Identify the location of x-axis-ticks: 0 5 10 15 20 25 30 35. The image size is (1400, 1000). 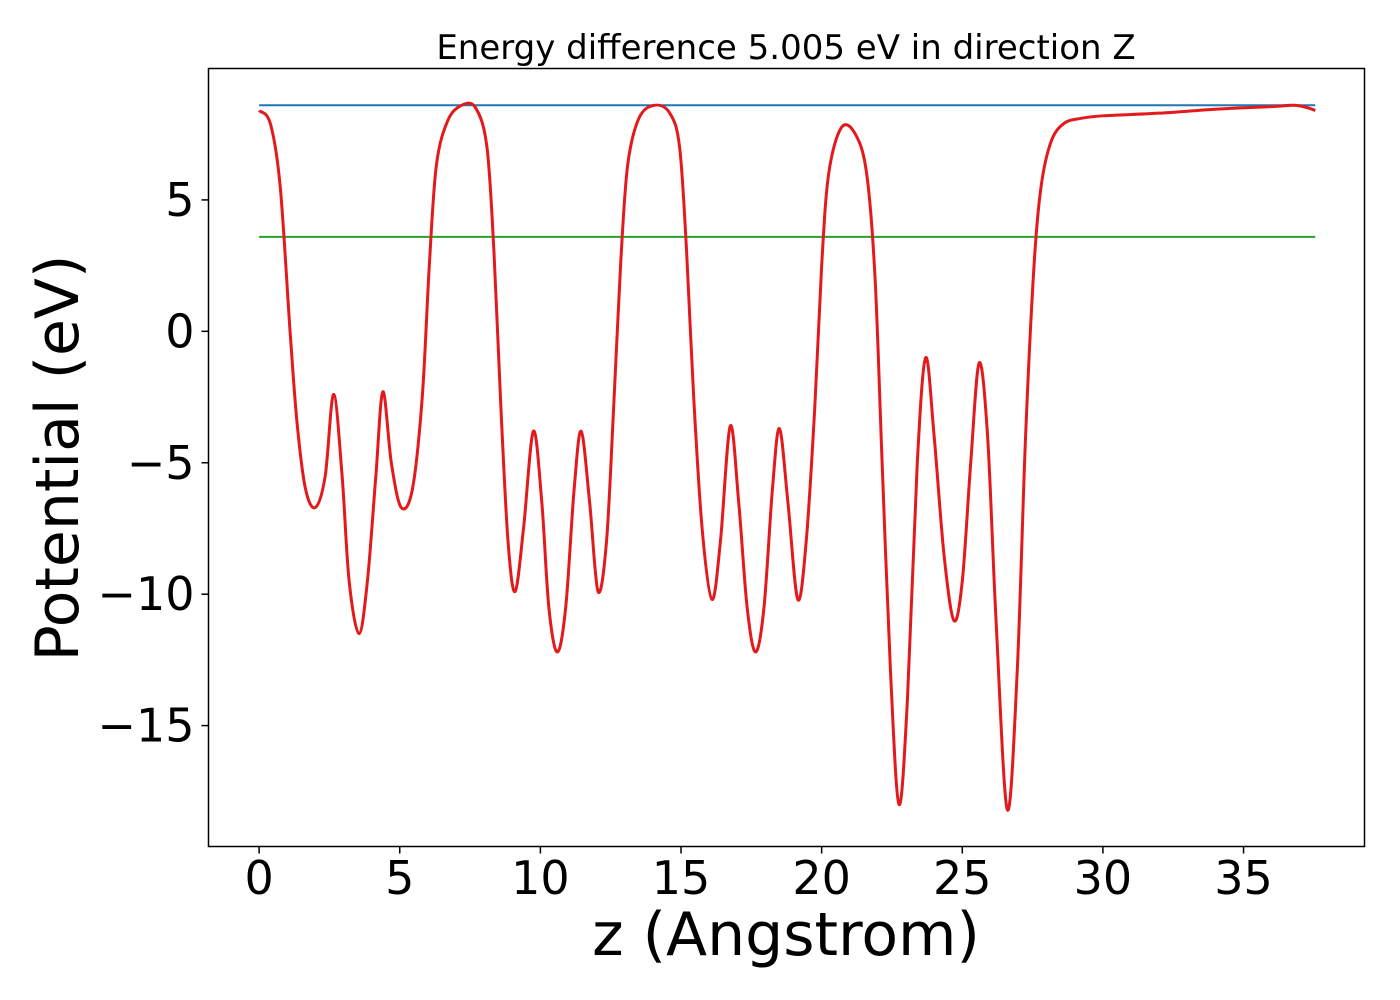
(758, 875).